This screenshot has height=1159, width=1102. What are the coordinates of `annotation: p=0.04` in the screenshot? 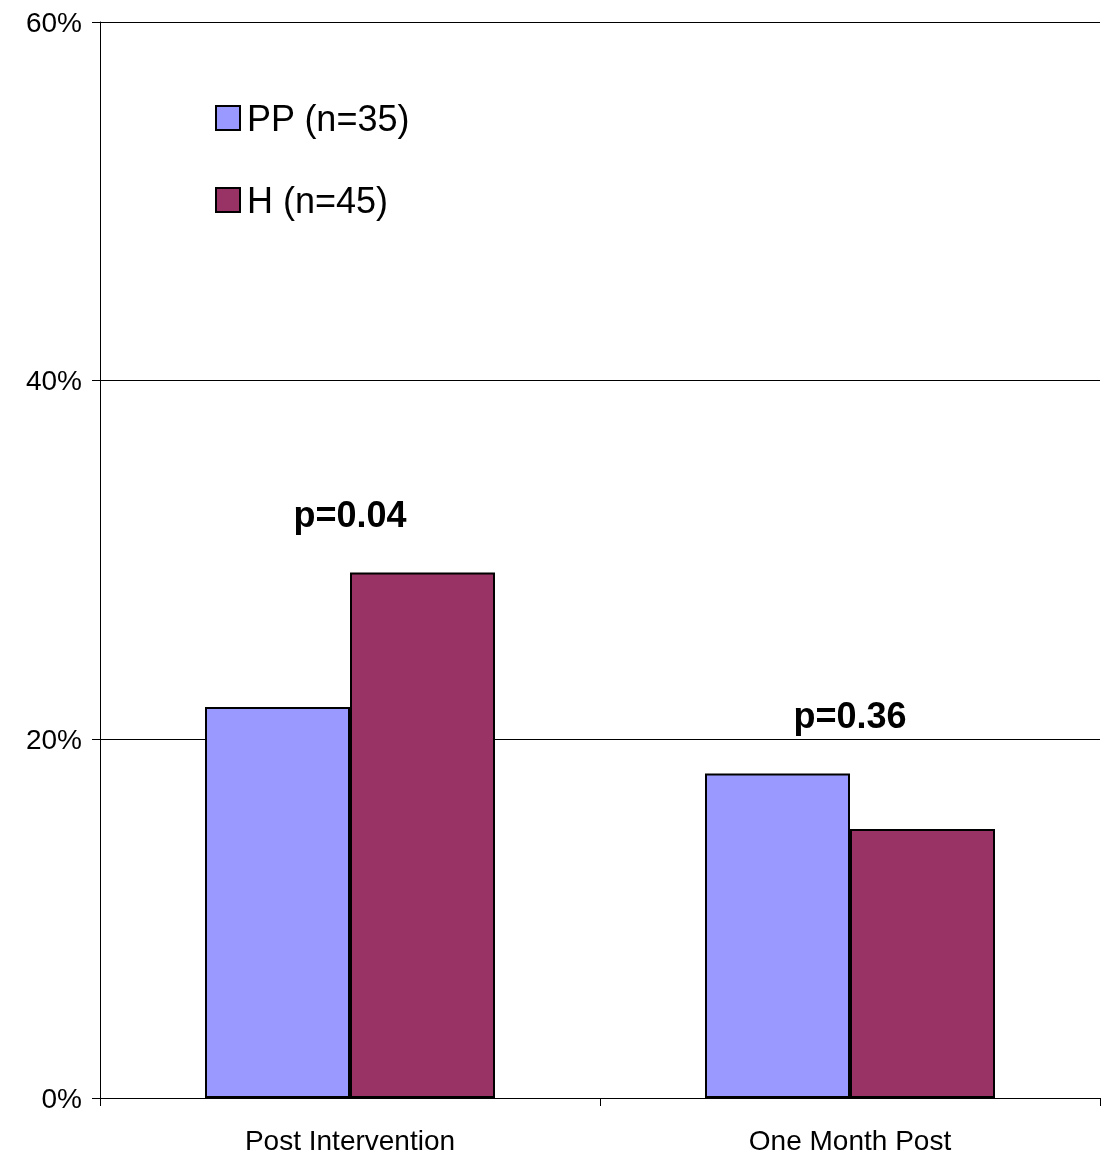 It's located at (350, 515).